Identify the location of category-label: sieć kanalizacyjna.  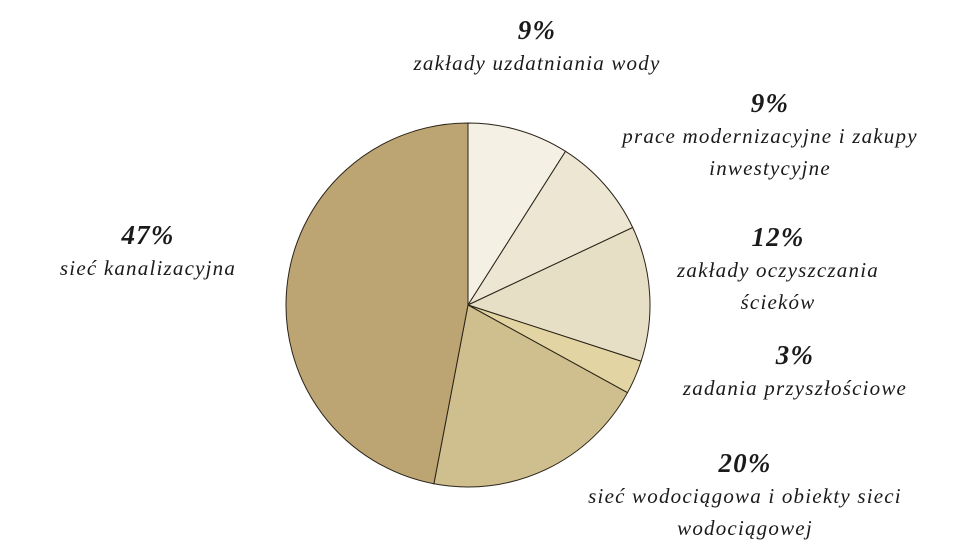
(148, 268).